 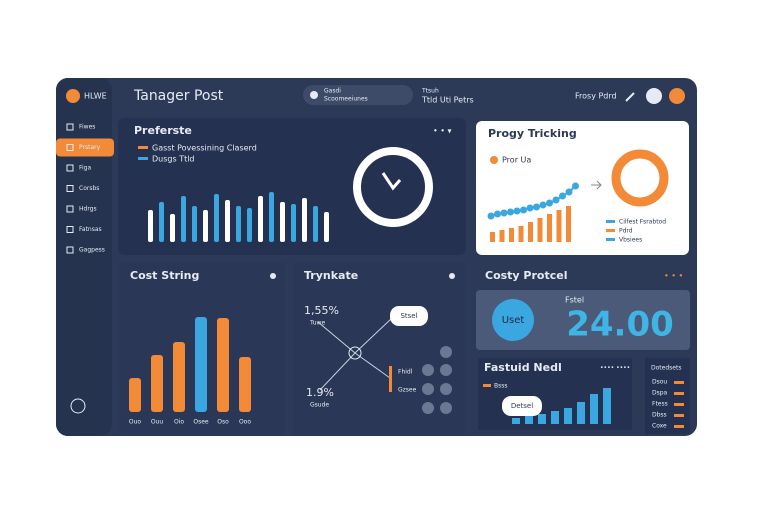 I want to click on nav-item: Prstary, so click(x=90, y=147).